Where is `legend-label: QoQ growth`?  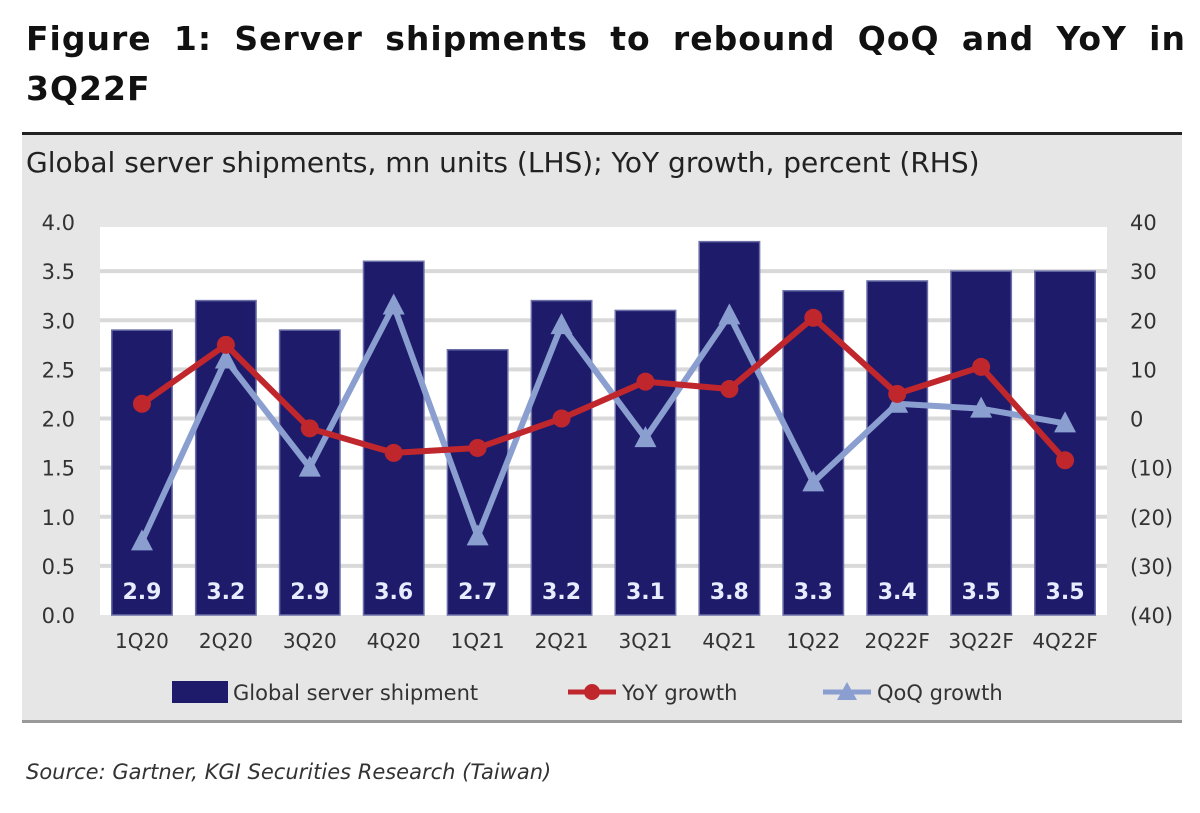 legend-label: QoQ growth is located at coordinates (940, 693).